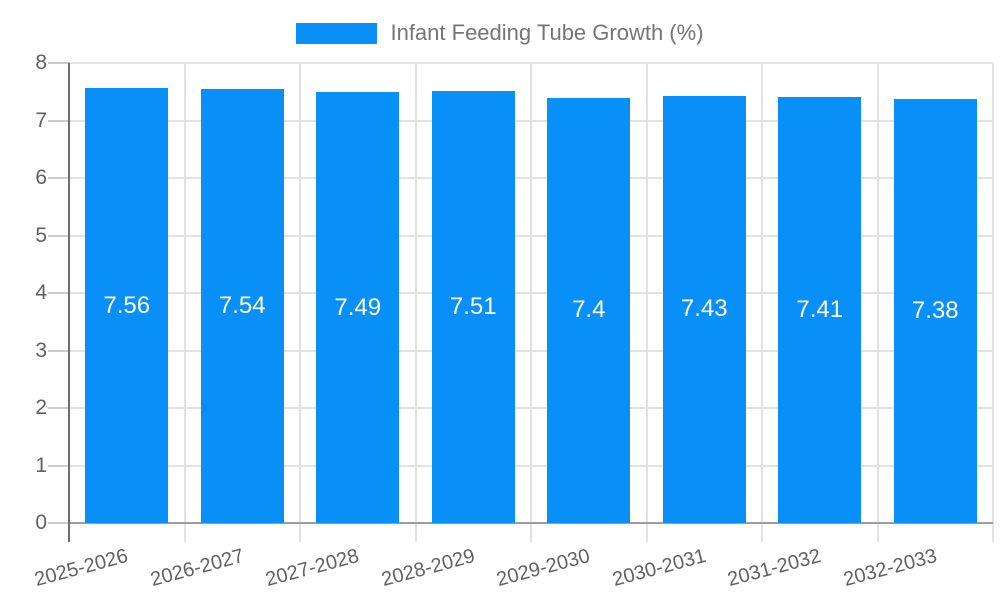 The width and height of the screenshot is (1000, 600). What do you see at coordinates (547, 32) in the screenshot?
I see `legend-label: Infant Feeding Tube Growth (%)` at bounding box center [547, 32].